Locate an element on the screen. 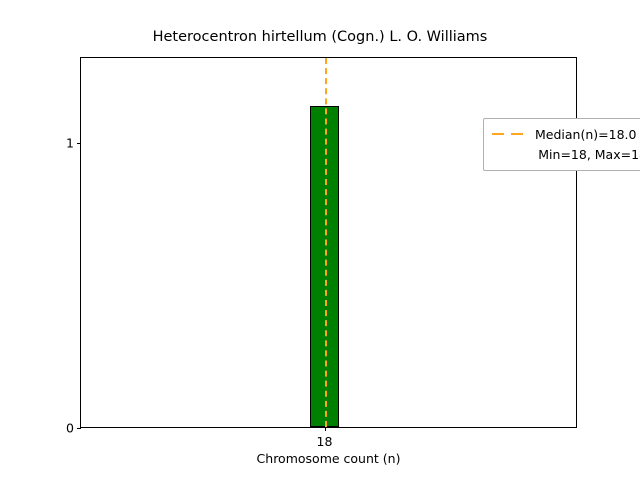 This screenshot has height=480, width=640. x-axis-label: Chromosome count (n) is located at coordinates (328, 458).